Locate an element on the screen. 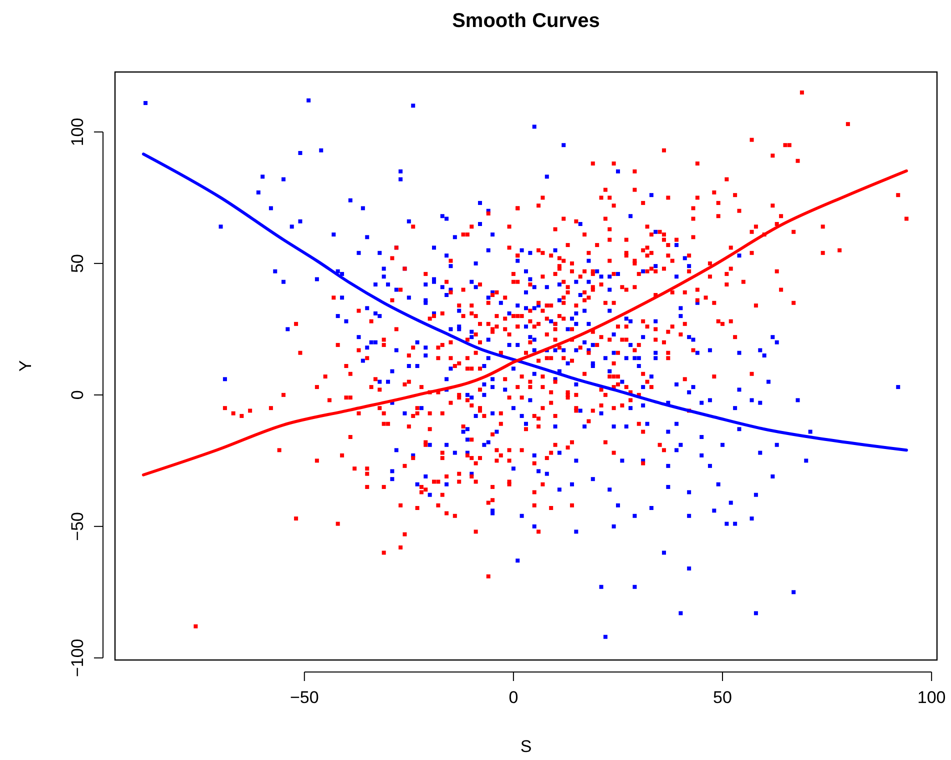 Image resolution: width=951 pixels, height=760 pixels. y-tick-label: 0 is located at coordinates (77, 395).